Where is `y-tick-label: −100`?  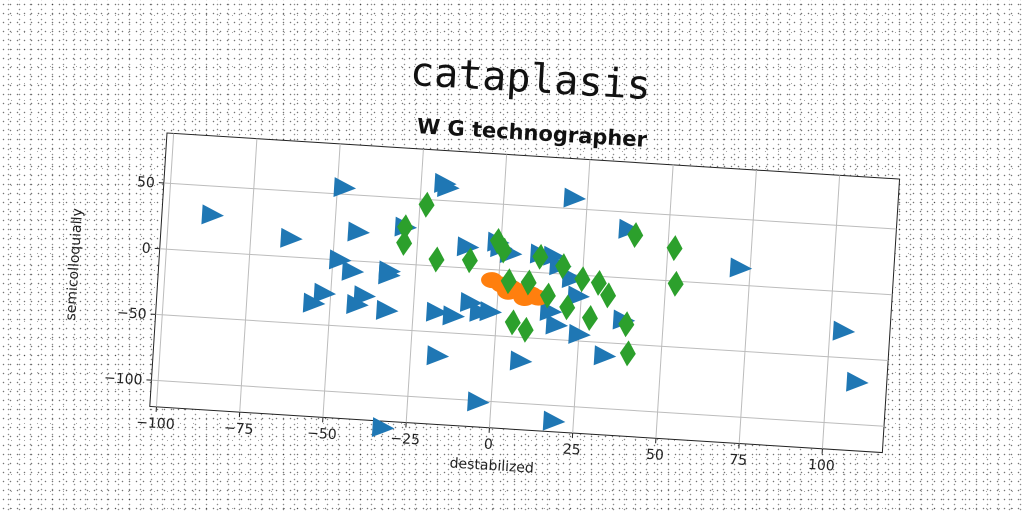 y-tick-label: −100 is located at coordinates (123, 379).